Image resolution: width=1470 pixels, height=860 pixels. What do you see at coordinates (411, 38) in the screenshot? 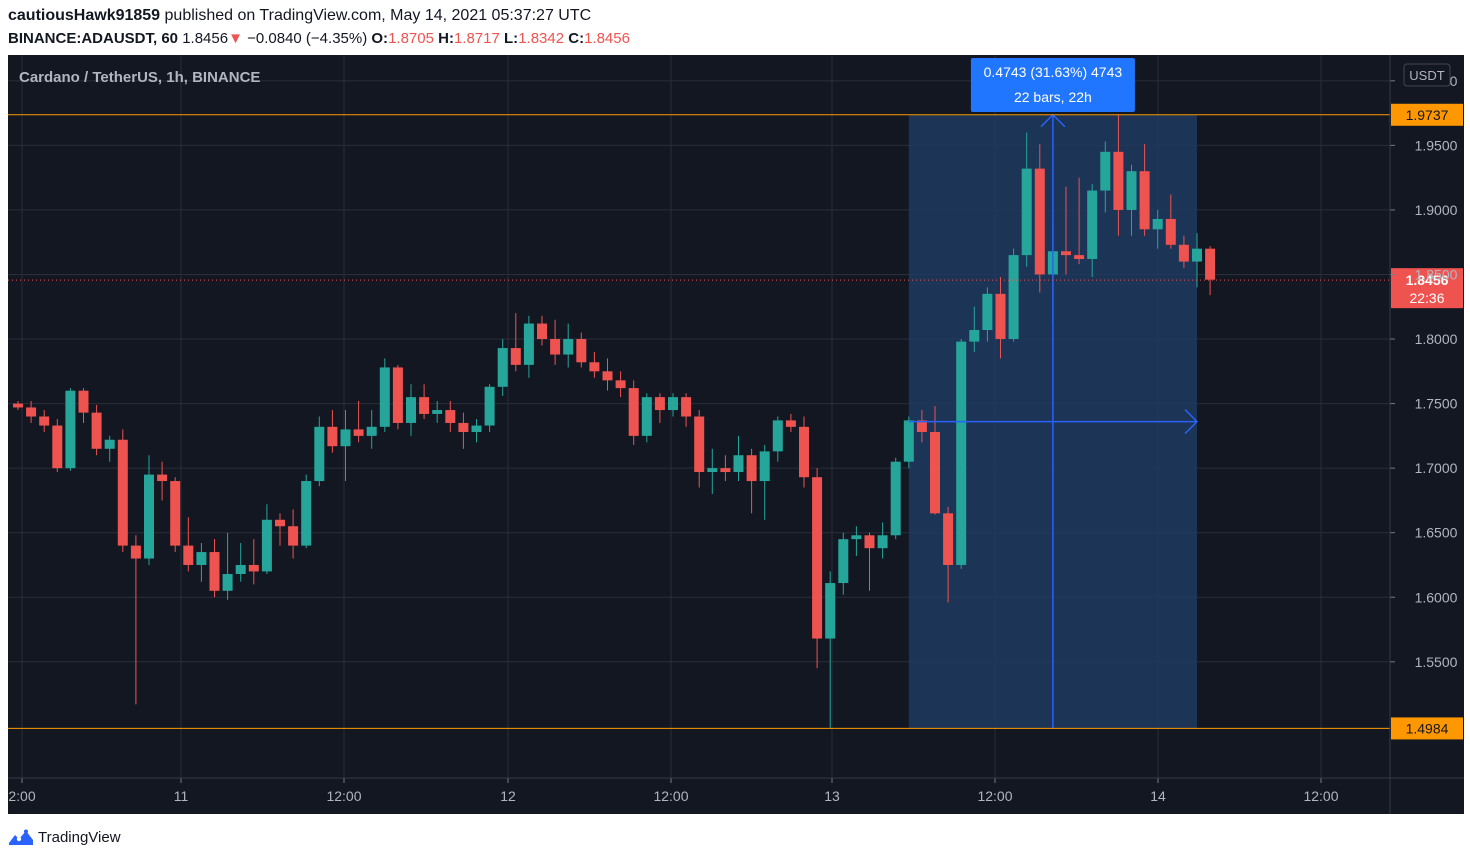
I see `open-value: 1.8705` at bounding box center [411, 38].